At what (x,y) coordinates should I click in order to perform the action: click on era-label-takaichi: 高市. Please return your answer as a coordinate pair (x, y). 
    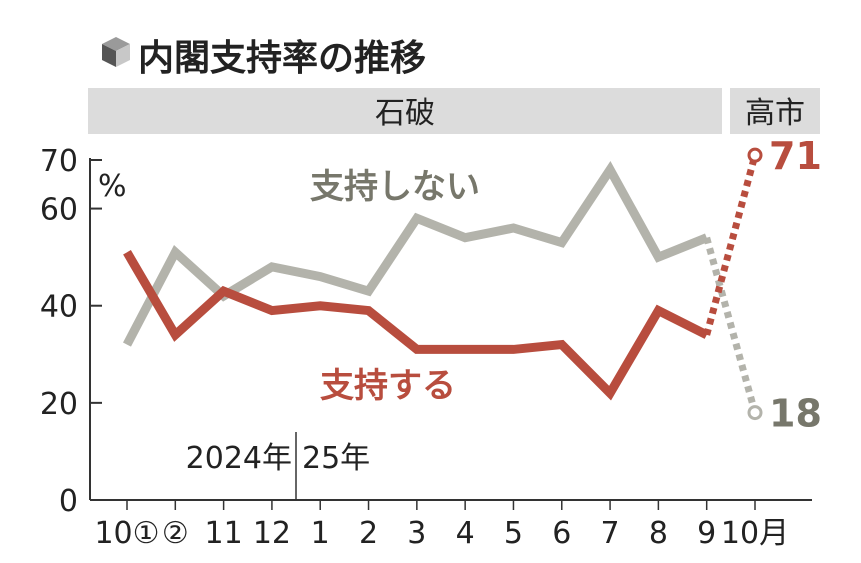
    Looking at the image, I should click on (775, 113).